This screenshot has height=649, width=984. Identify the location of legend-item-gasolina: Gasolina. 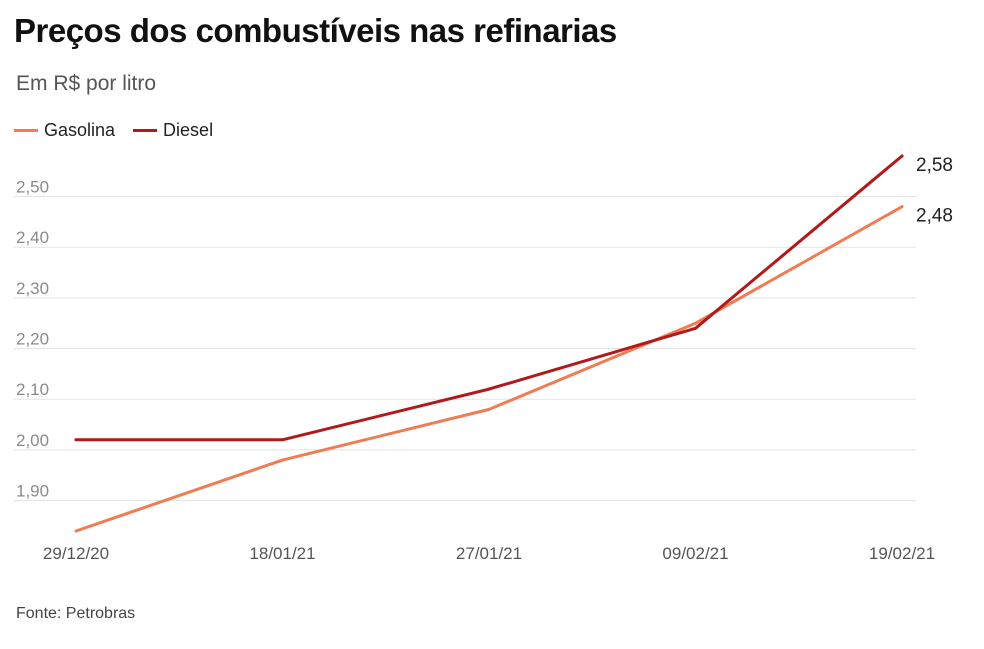
(64, 130).